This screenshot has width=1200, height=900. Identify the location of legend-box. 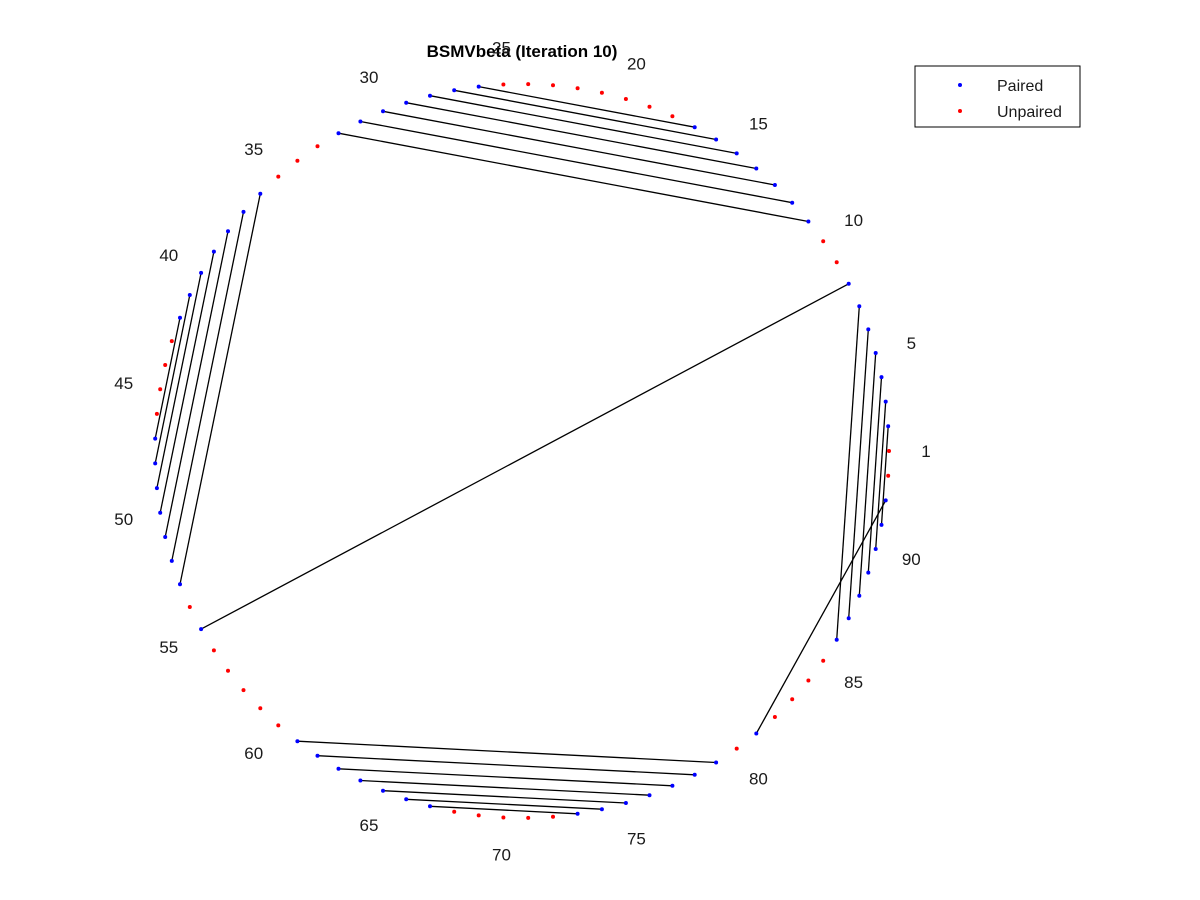
(997, 96).